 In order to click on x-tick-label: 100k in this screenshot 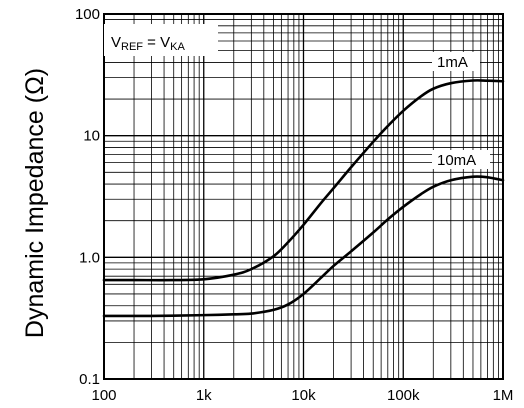, I will do `click(403, 395)`.